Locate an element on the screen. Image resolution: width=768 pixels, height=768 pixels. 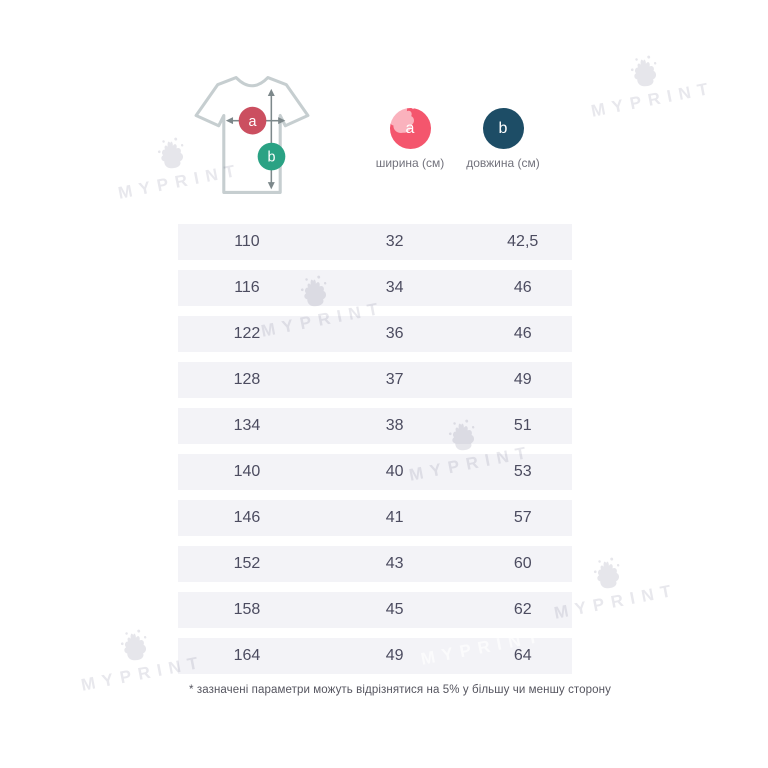
diagram-marker-a-letter: a is located at coordinates (253, 122).